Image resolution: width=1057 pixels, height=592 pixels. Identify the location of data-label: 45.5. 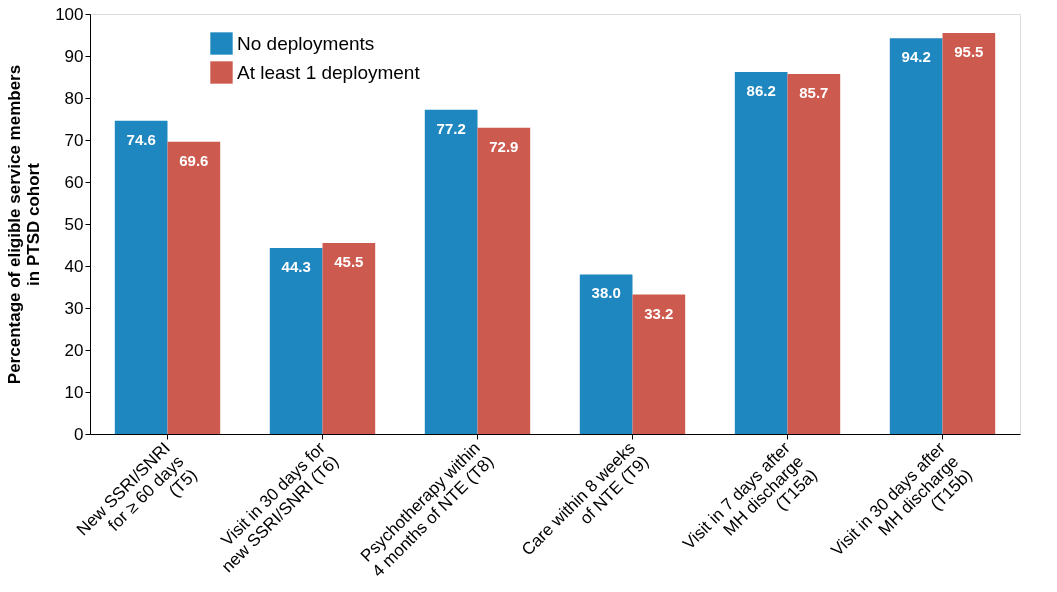
(349, 261).